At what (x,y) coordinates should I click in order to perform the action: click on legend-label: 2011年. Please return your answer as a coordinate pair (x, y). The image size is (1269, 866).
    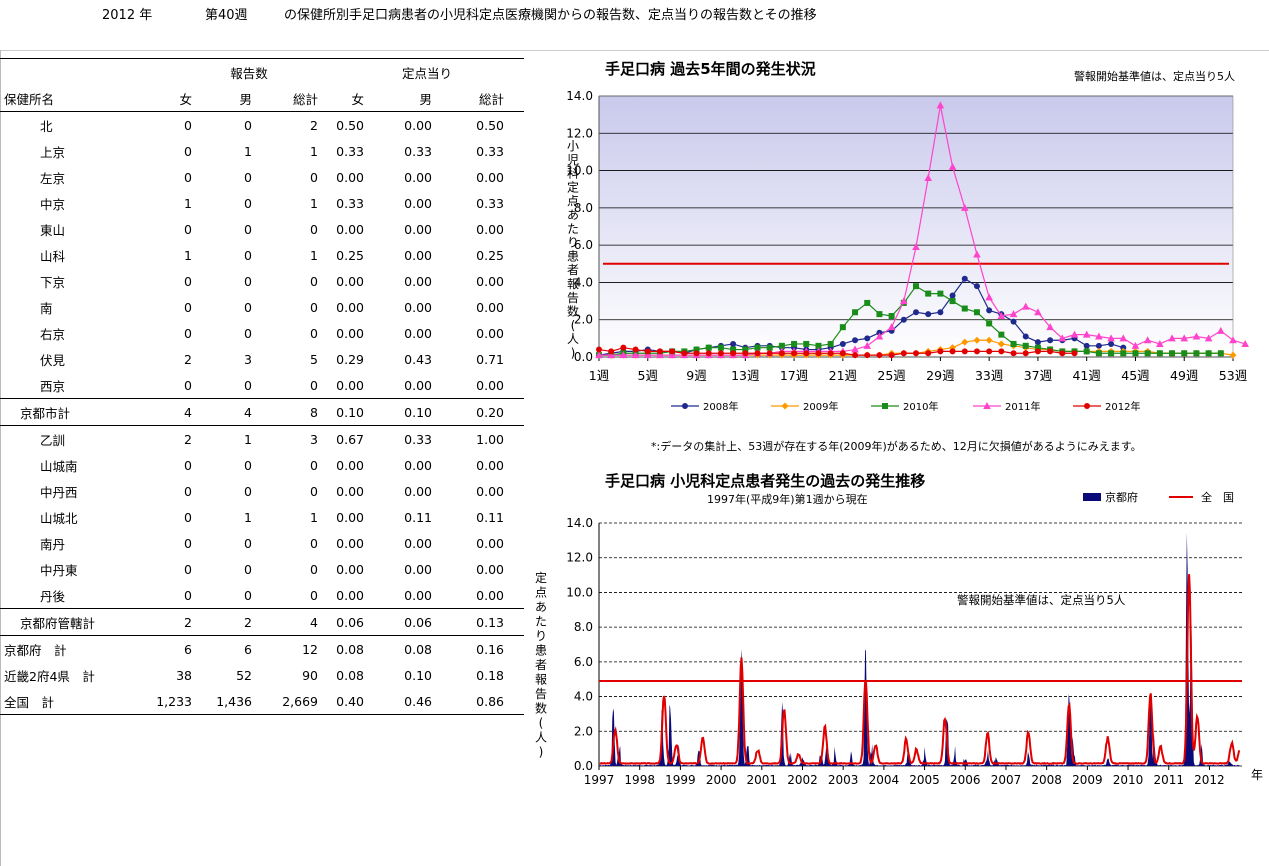
    Looking at the image, I should click on (1022, 406).